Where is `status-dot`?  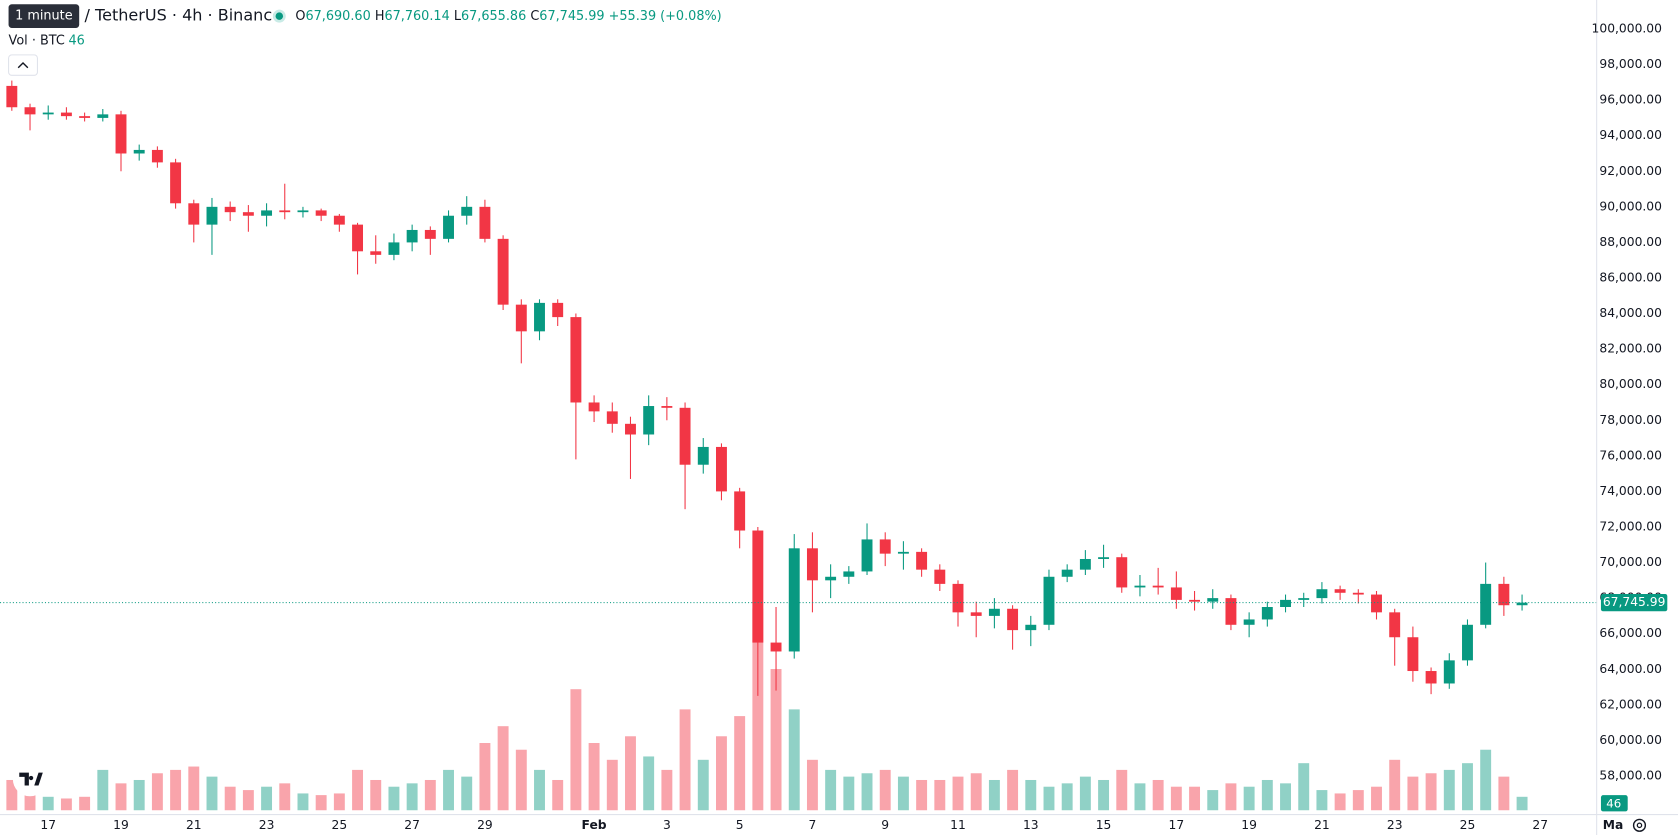 status-dot is located at coordinates (279, 16).